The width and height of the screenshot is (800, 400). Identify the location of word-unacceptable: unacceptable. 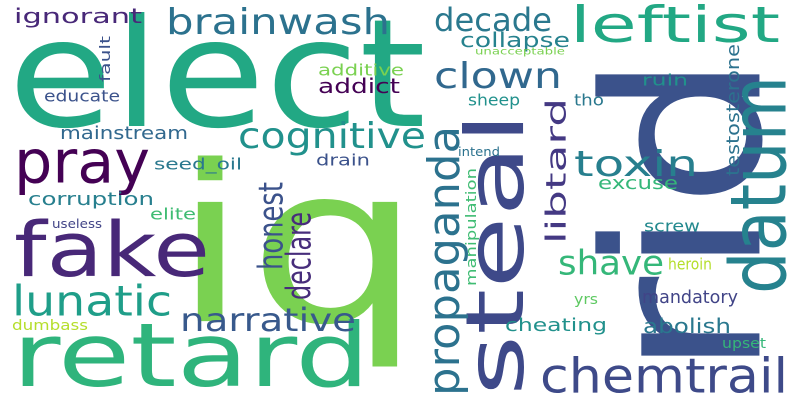
(520, 51).